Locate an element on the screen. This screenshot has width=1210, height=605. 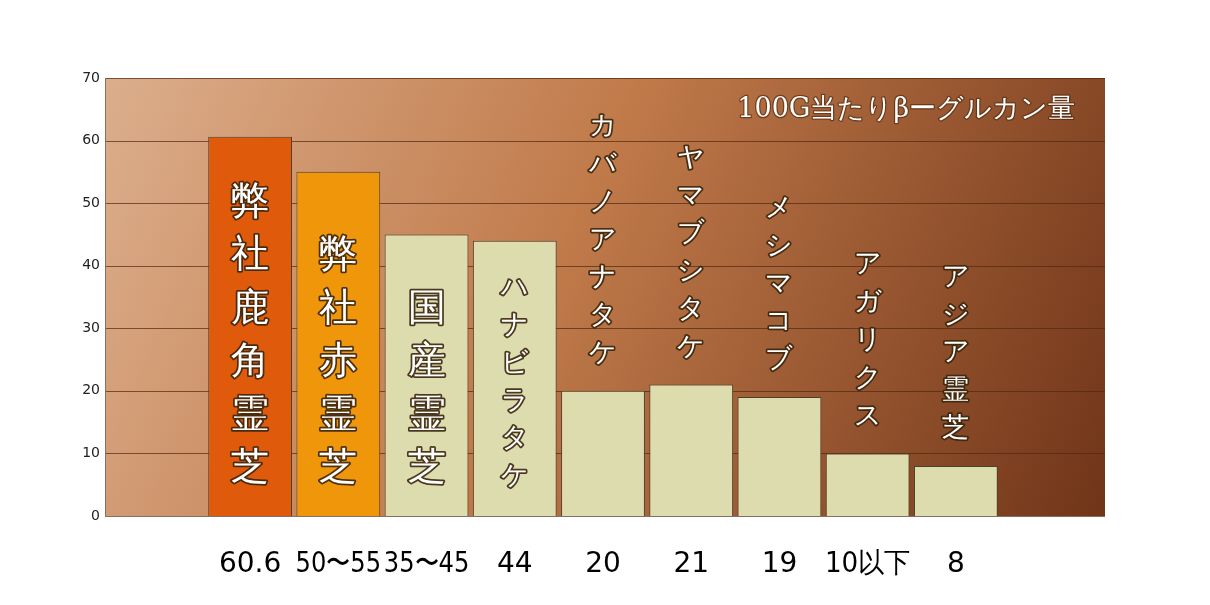
x-tick-label: 弊社赤霊芝 is located at coordinates (338, 360).